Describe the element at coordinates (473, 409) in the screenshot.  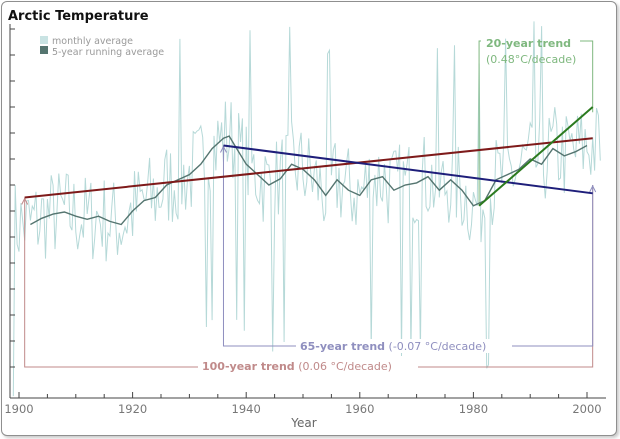
I see `x-tick-label: 1980` at that location.